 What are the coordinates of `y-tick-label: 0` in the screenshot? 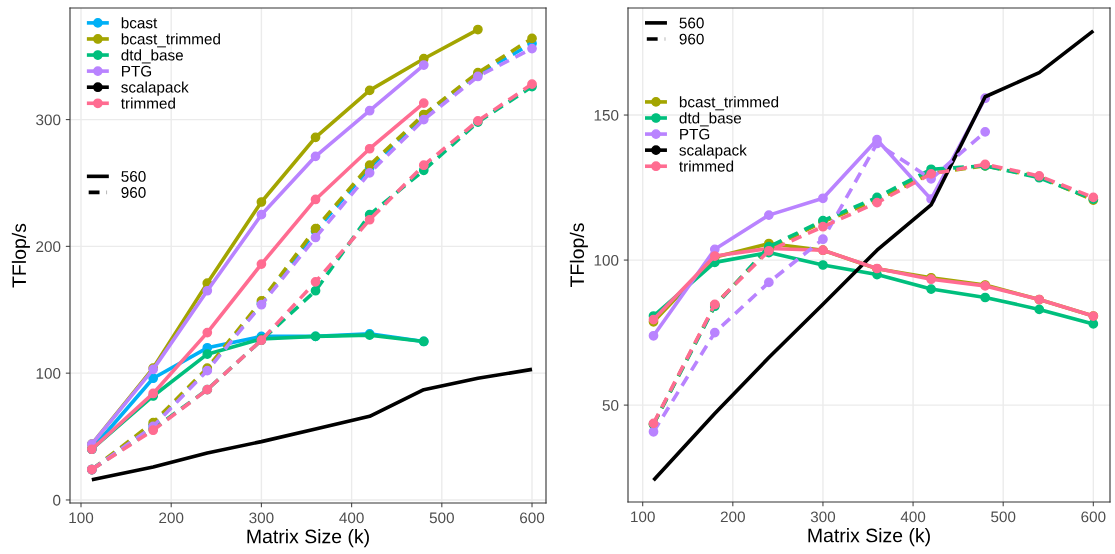 It's located at (57, 500).